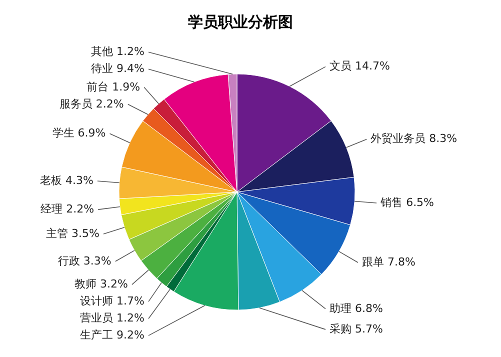  What do you see at coordinates (240, 22) in the screenshot?
I see `chart-title: 学员职业分析图` at bounding box center [240, 22].